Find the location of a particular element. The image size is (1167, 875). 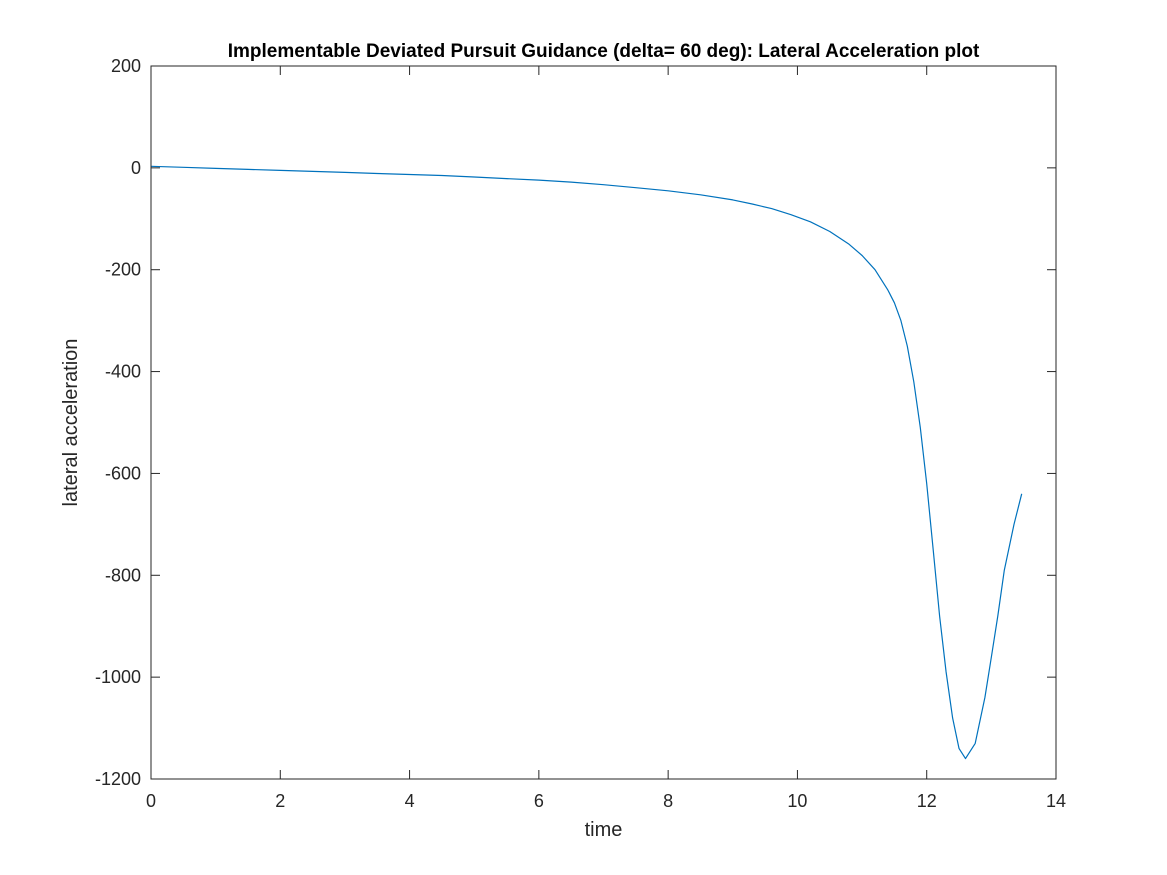

x-axis-label: time is located at coordinates (604, 830).